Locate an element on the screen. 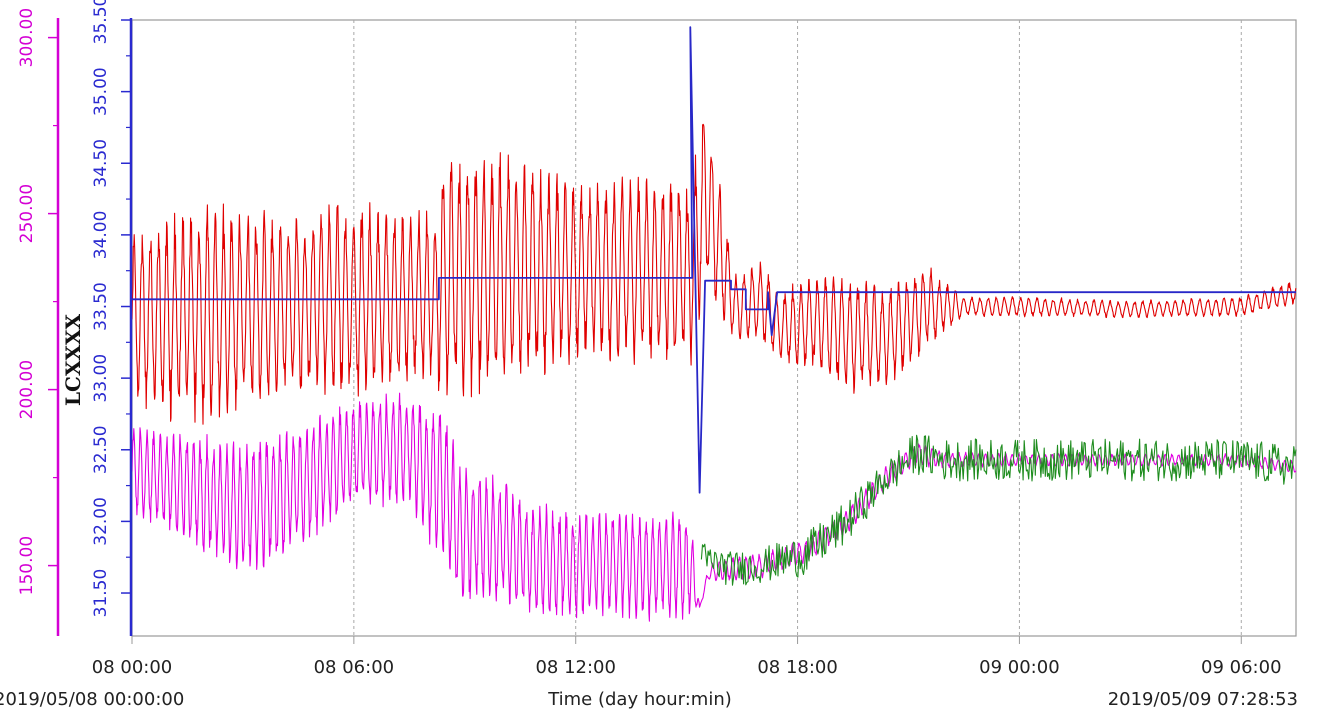 Image resolution: width=1326 pixels, height=728 pixels. inner-axis-tick-label: 35.00 is located at coordinates (101, 91).